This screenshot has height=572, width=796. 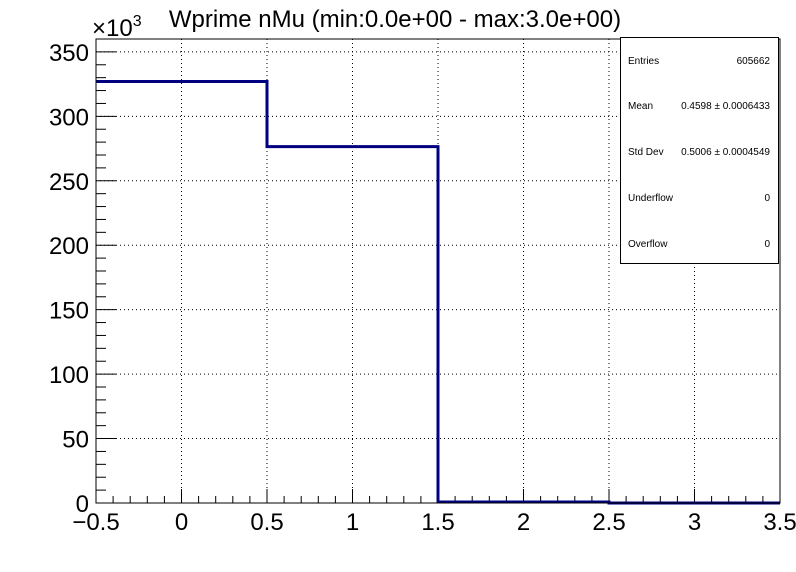 I want to click on stats-underflow-label: Underflow, so click(x=651, y=198).